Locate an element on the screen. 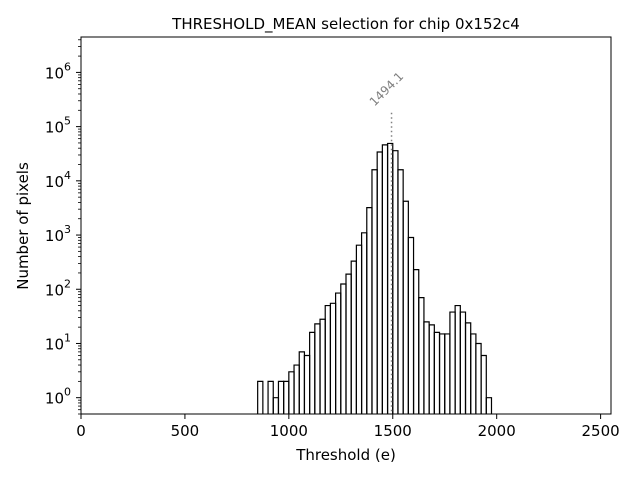 This screenshot has width=640, height=480. x-tick-label: 0 is located at coordinates (81, 431).